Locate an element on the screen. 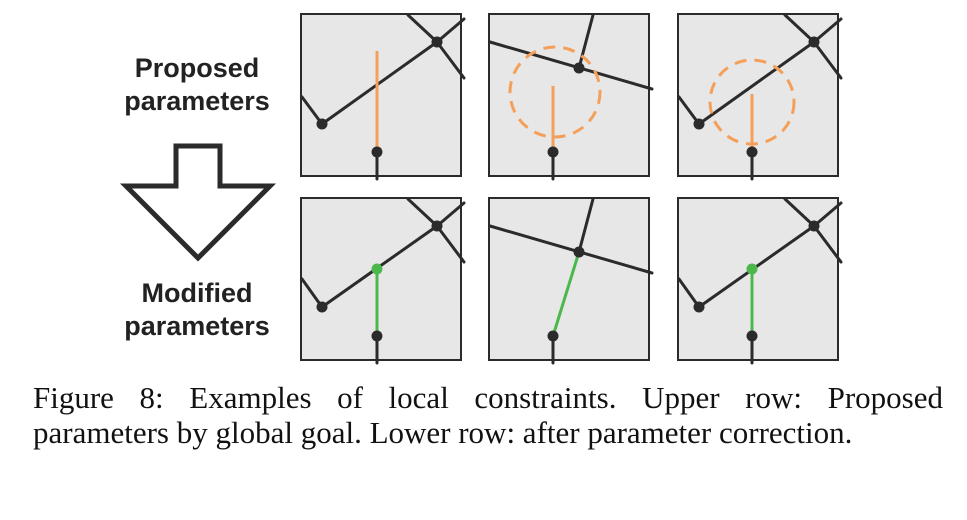 Image resolution: width=967 pixels, height=520 pixels. proposed-label-line1: Proposed is located at coordinates (197, 68).